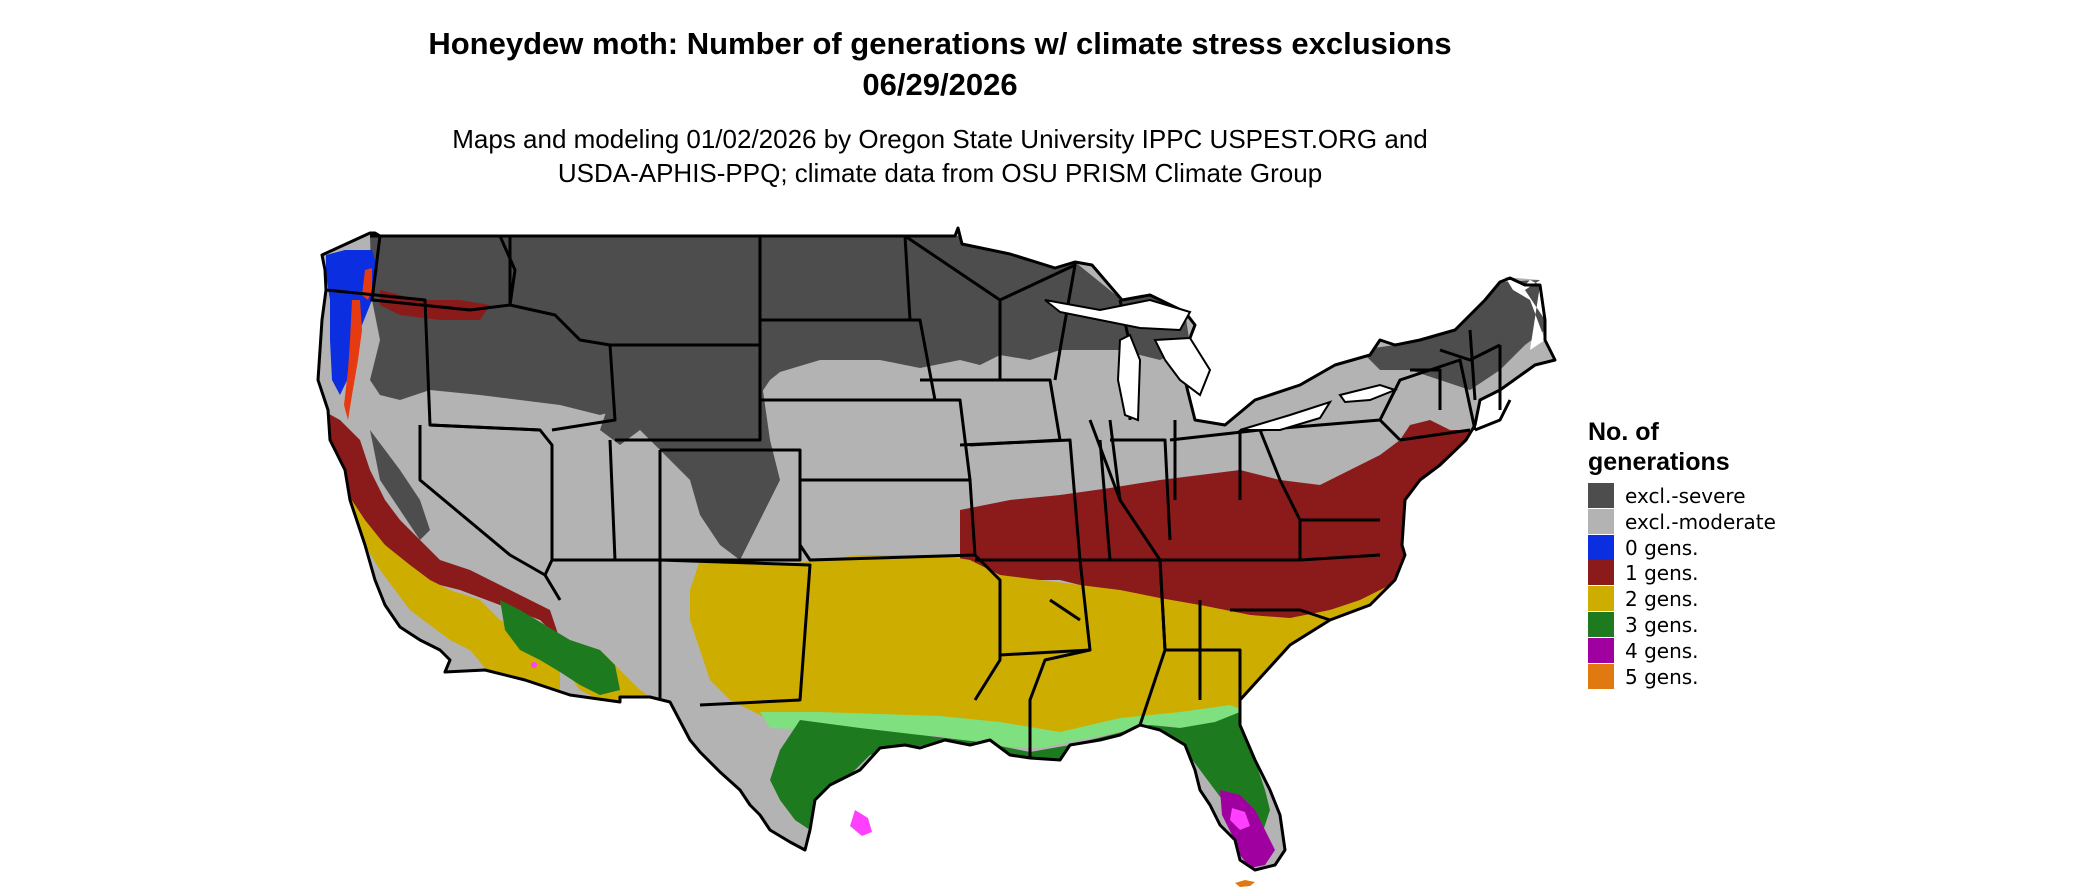  Describe the element at coordinates (1623, 432) in the screenshot. I see `legend-title-line1: No. of` at that location.